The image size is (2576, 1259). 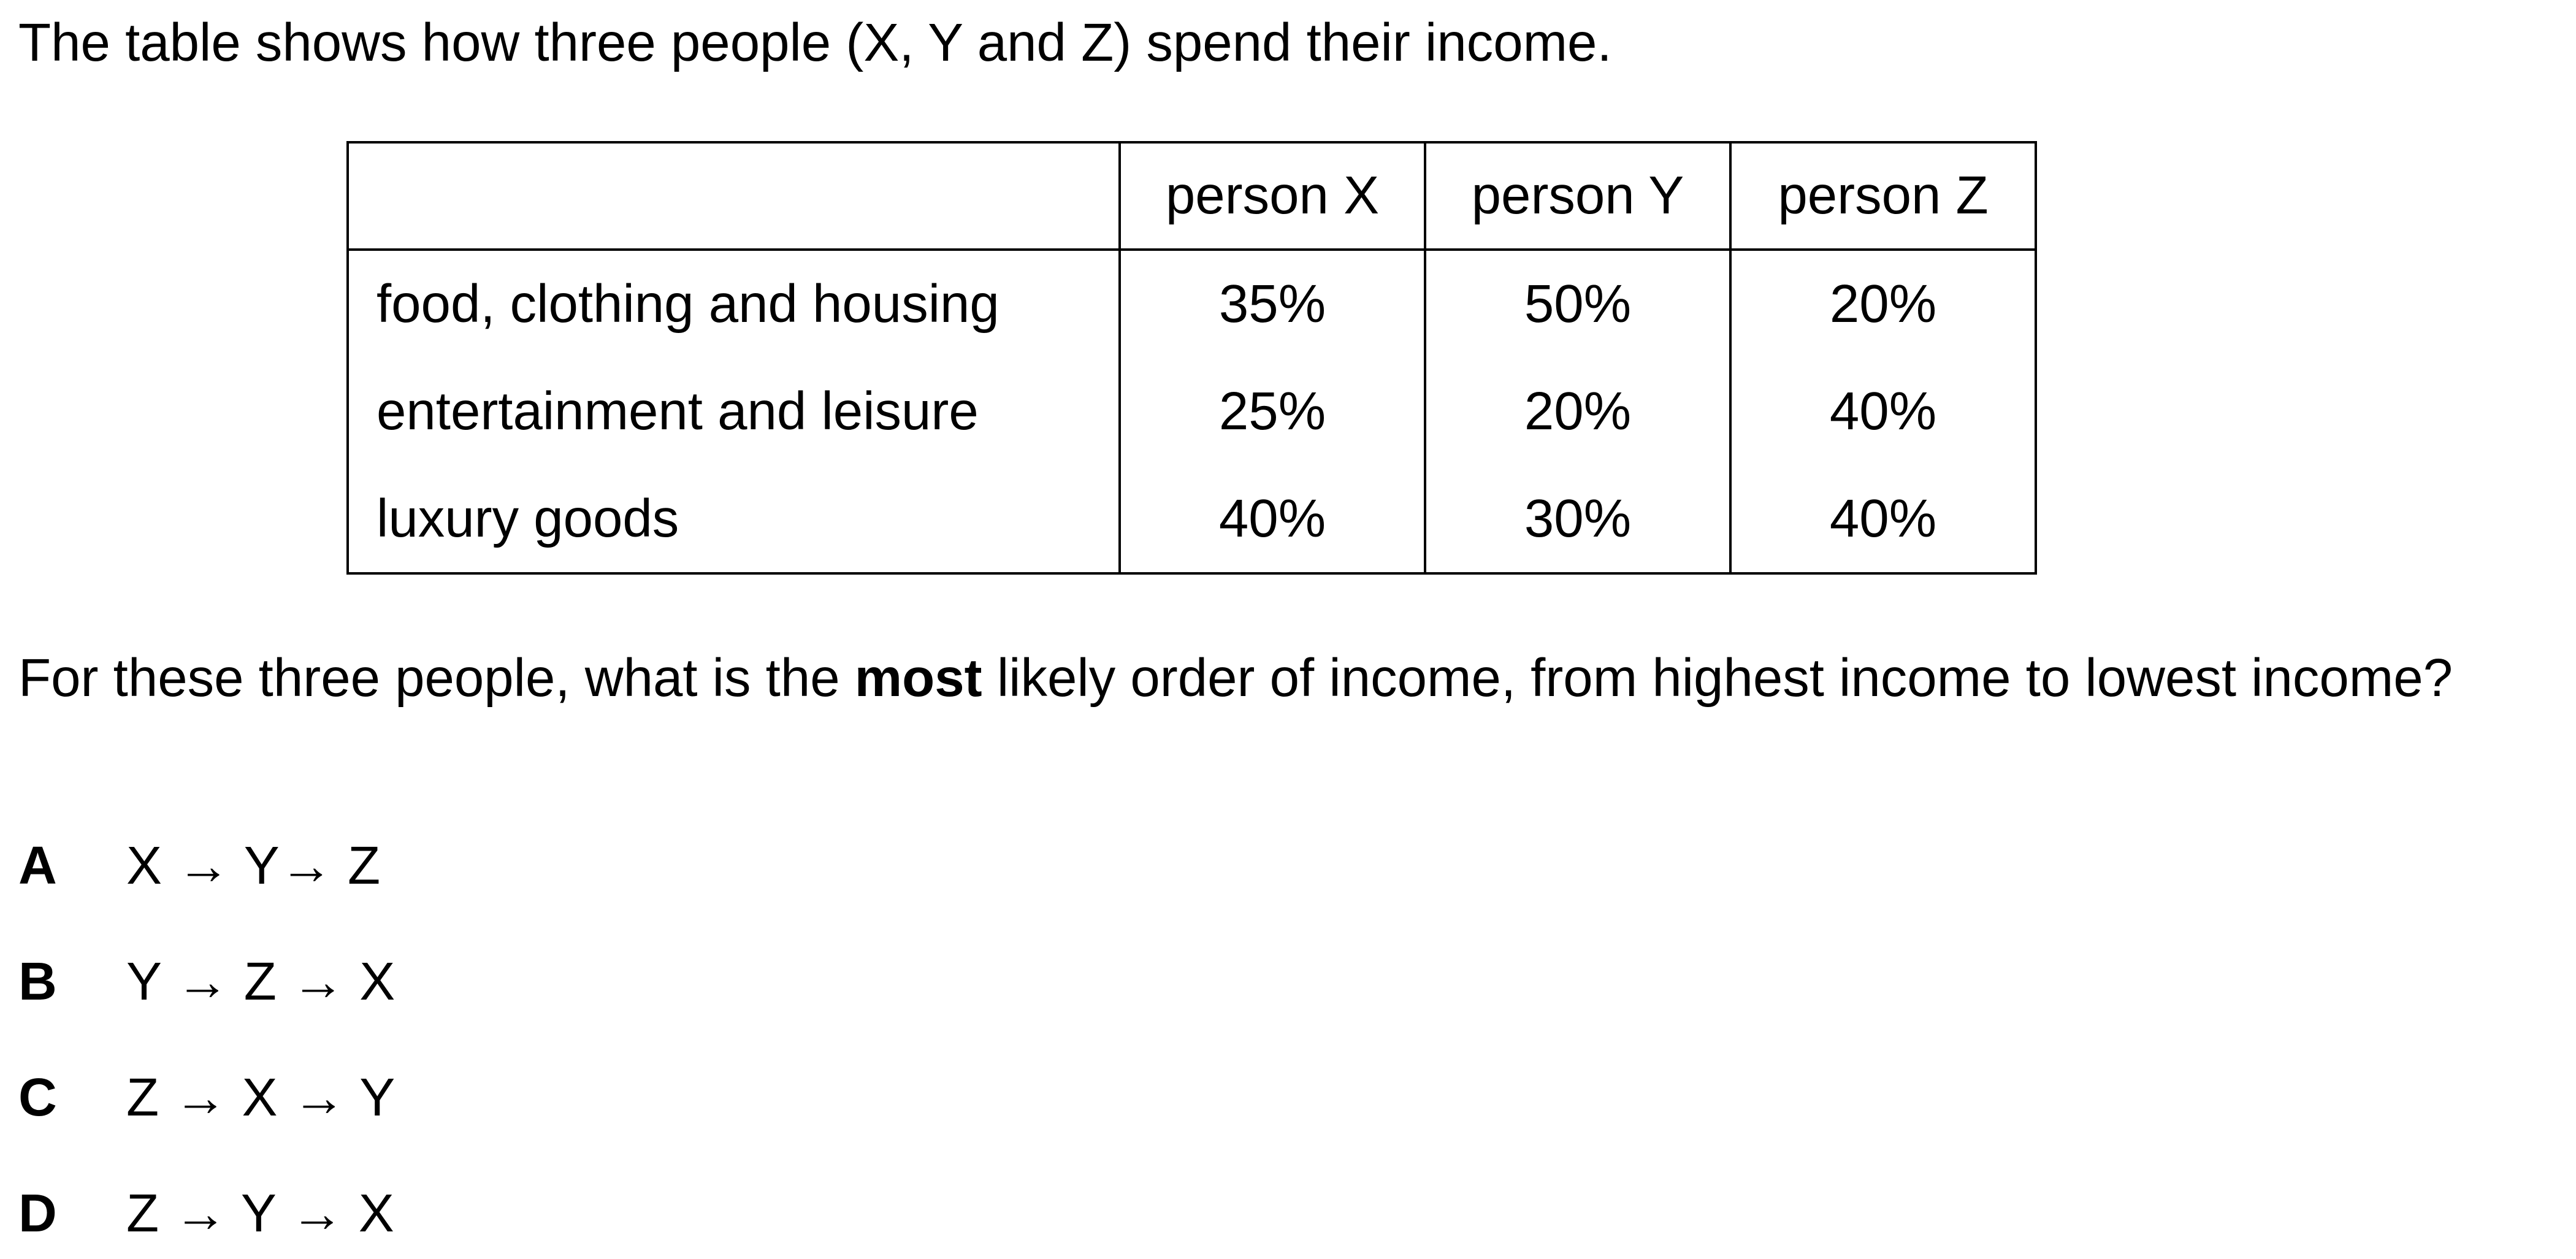 I want to click on table-row: luxury goods 40% 30% 40%, so click(x=1192, y=519).